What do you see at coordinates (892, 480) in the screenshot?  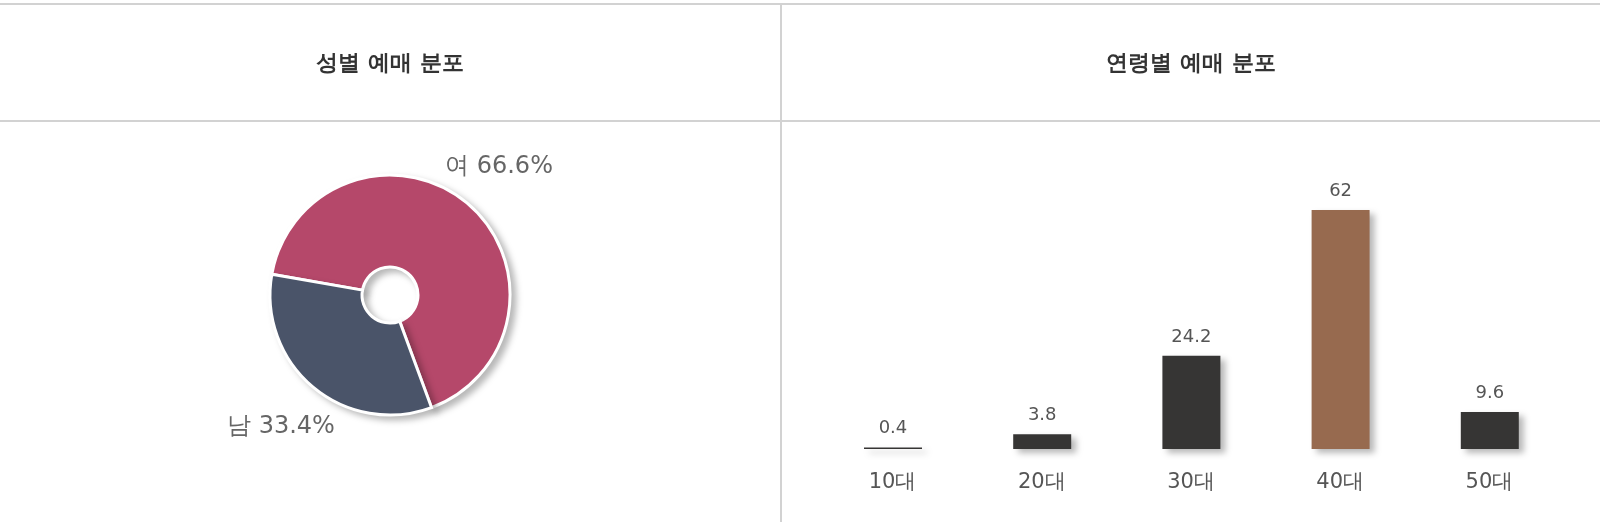 I see `x-tick-label: 10대` at bounding box center [892, 480].